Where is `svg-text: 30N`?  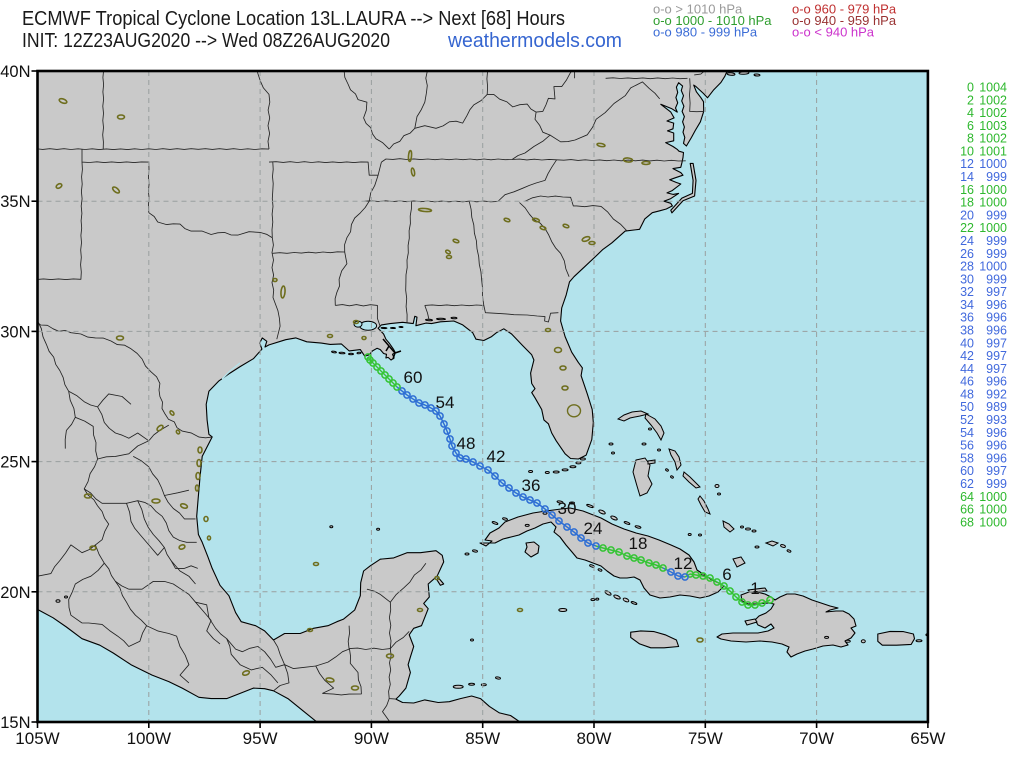 svg-text: 30N is located at coordinates (15, 332).